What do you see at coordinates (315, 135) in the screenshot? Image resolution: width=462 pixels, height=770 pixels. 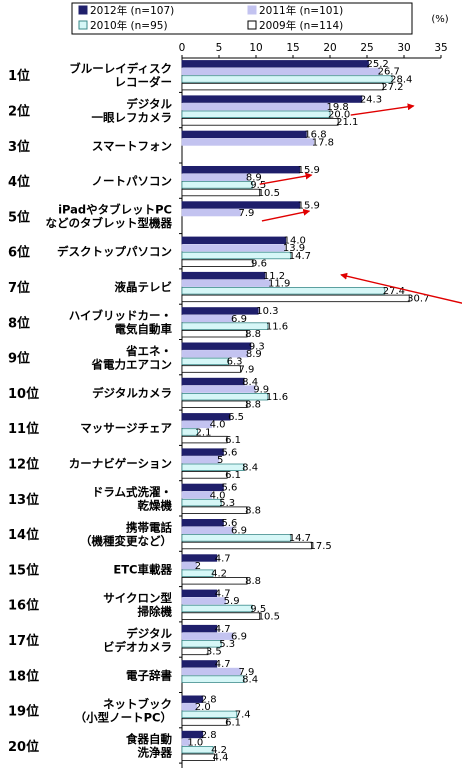 I see `value-label: 16.8` at bounding box center [315, 135].